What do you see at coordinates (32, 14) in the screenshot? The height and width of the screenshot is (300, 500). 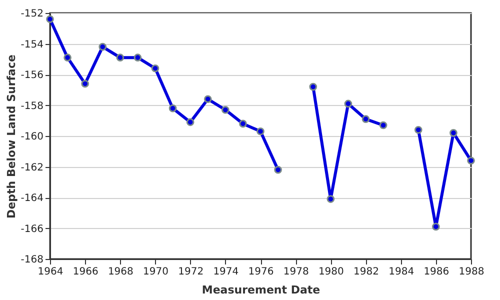 I see `y-tick-label: -152` at bounding box center [32, 14].